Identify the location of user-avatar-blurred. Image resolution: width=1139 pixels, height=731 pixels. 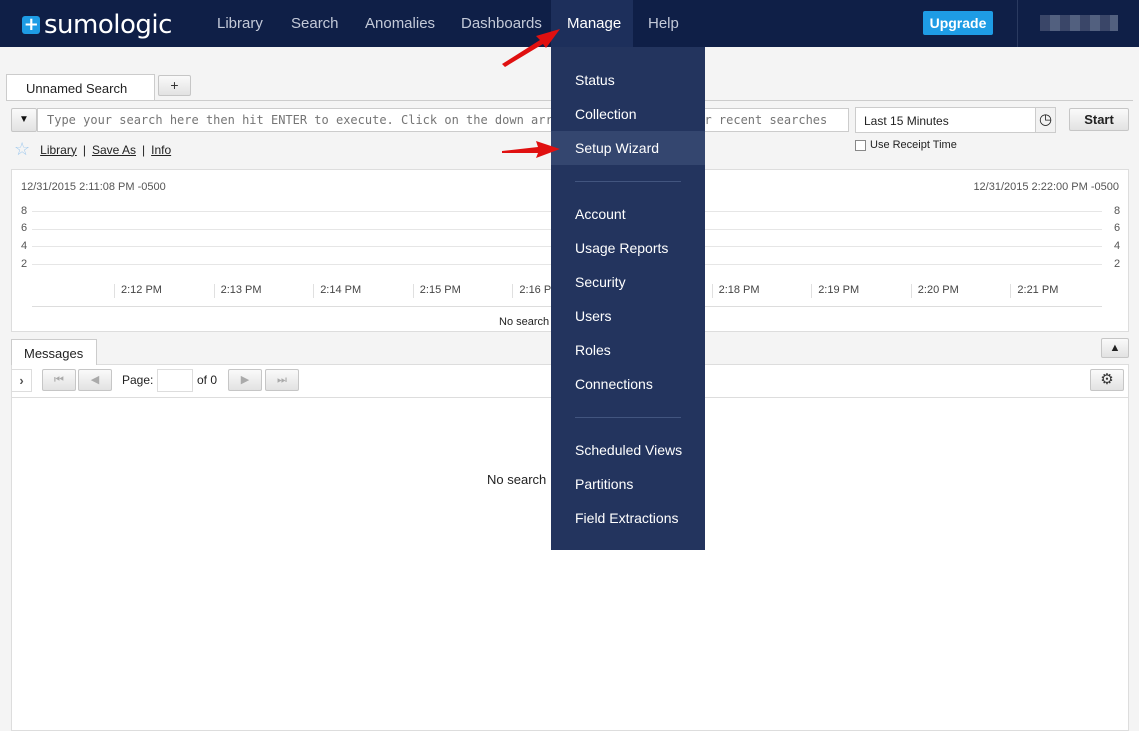
(1079, 23).